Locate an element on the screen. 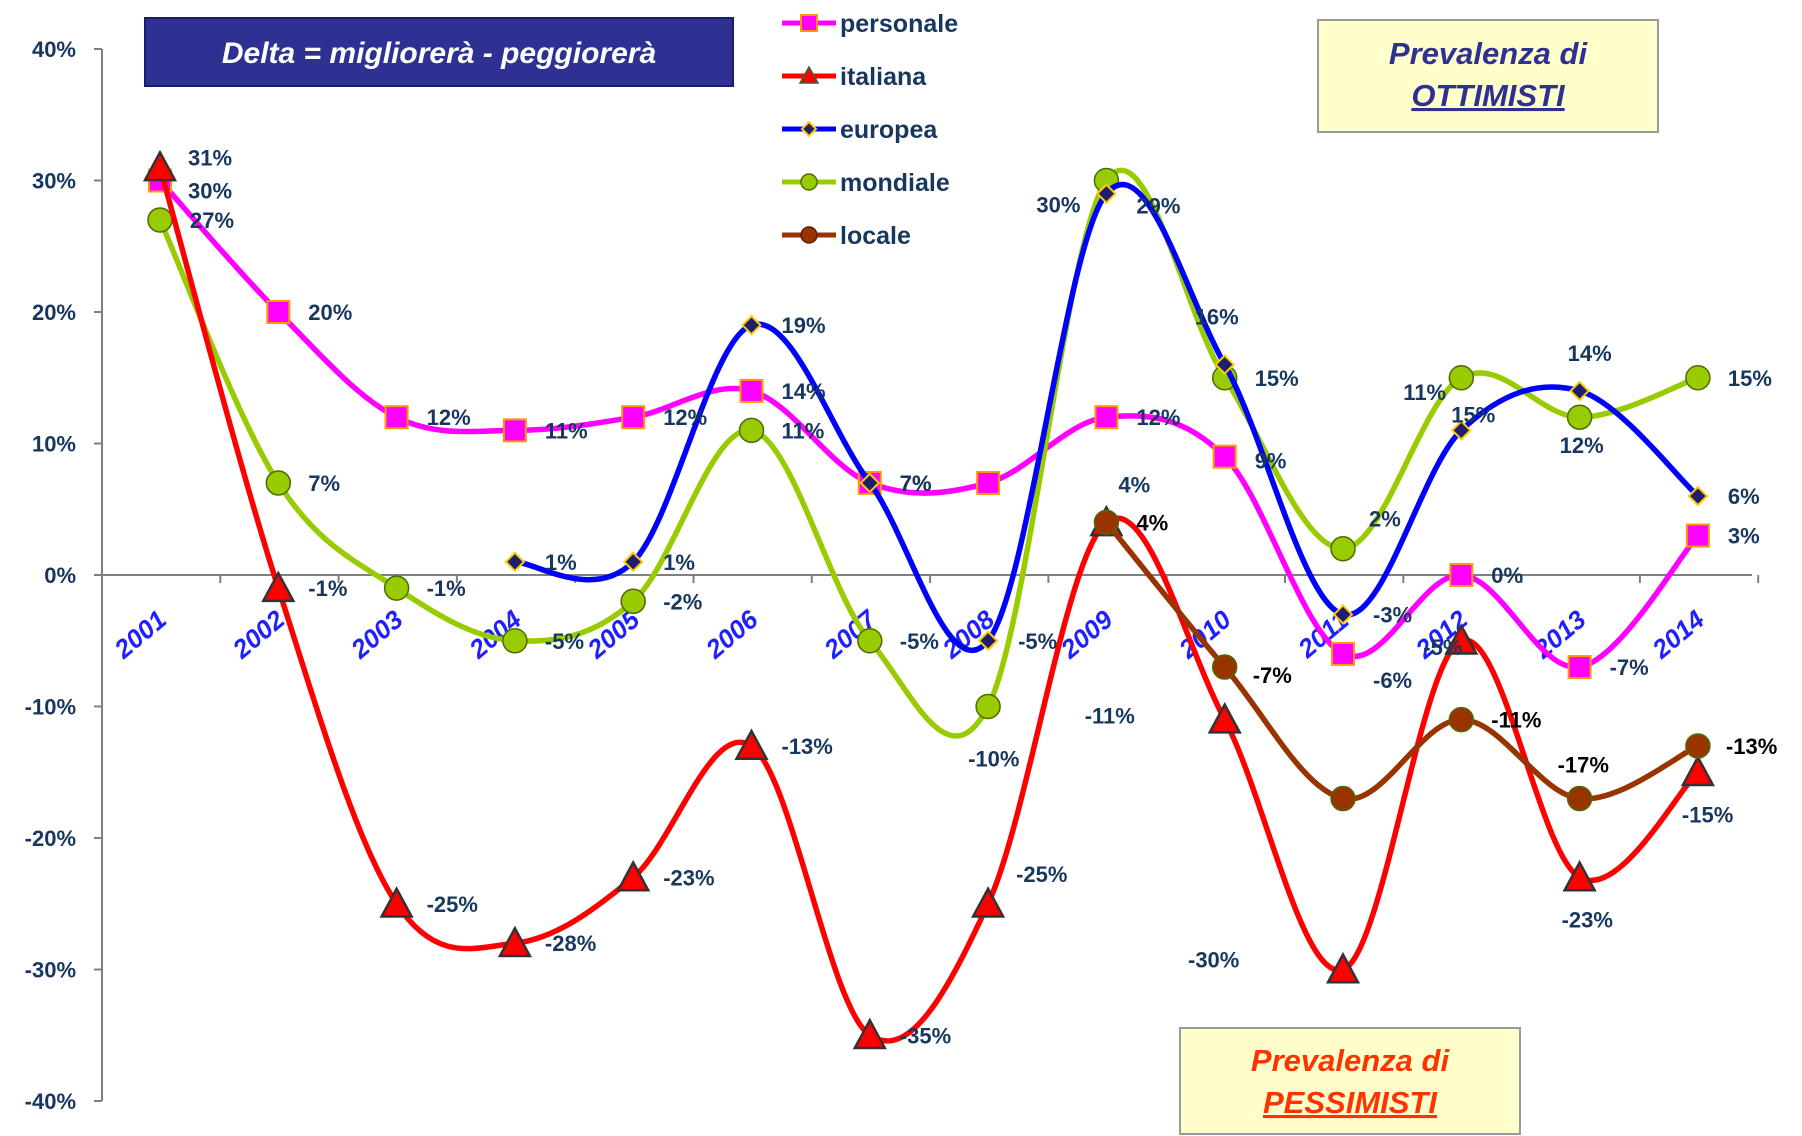 Image resolution: width=1802 pixels, height=1136 pixels. series-europea-data-label: 29% is located at coordinates (1158, 206).